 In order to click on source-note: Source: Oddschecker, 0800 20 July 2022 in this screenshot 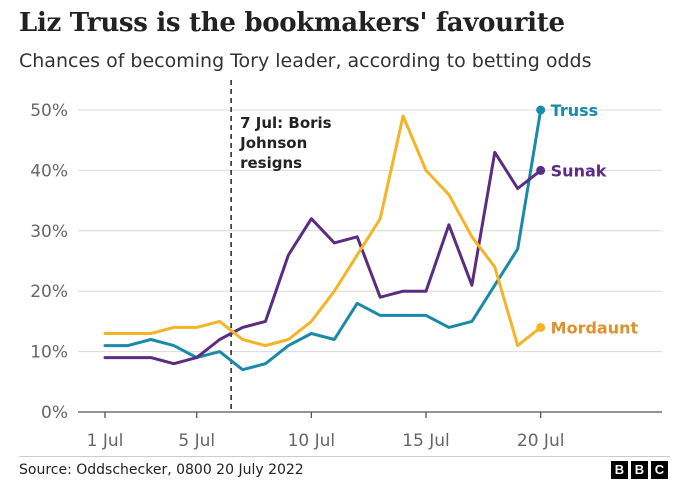, I will do `click(161, 470)`.